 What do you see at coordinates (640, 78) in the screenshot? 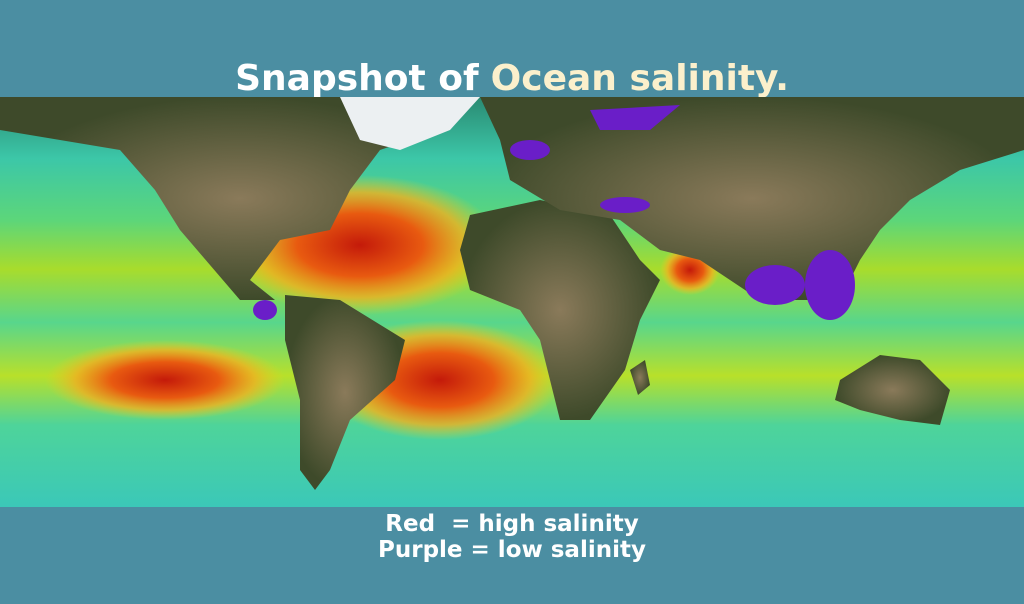
I see `title-highlight: Ocean salinity.` at bounding box center [640, 78].